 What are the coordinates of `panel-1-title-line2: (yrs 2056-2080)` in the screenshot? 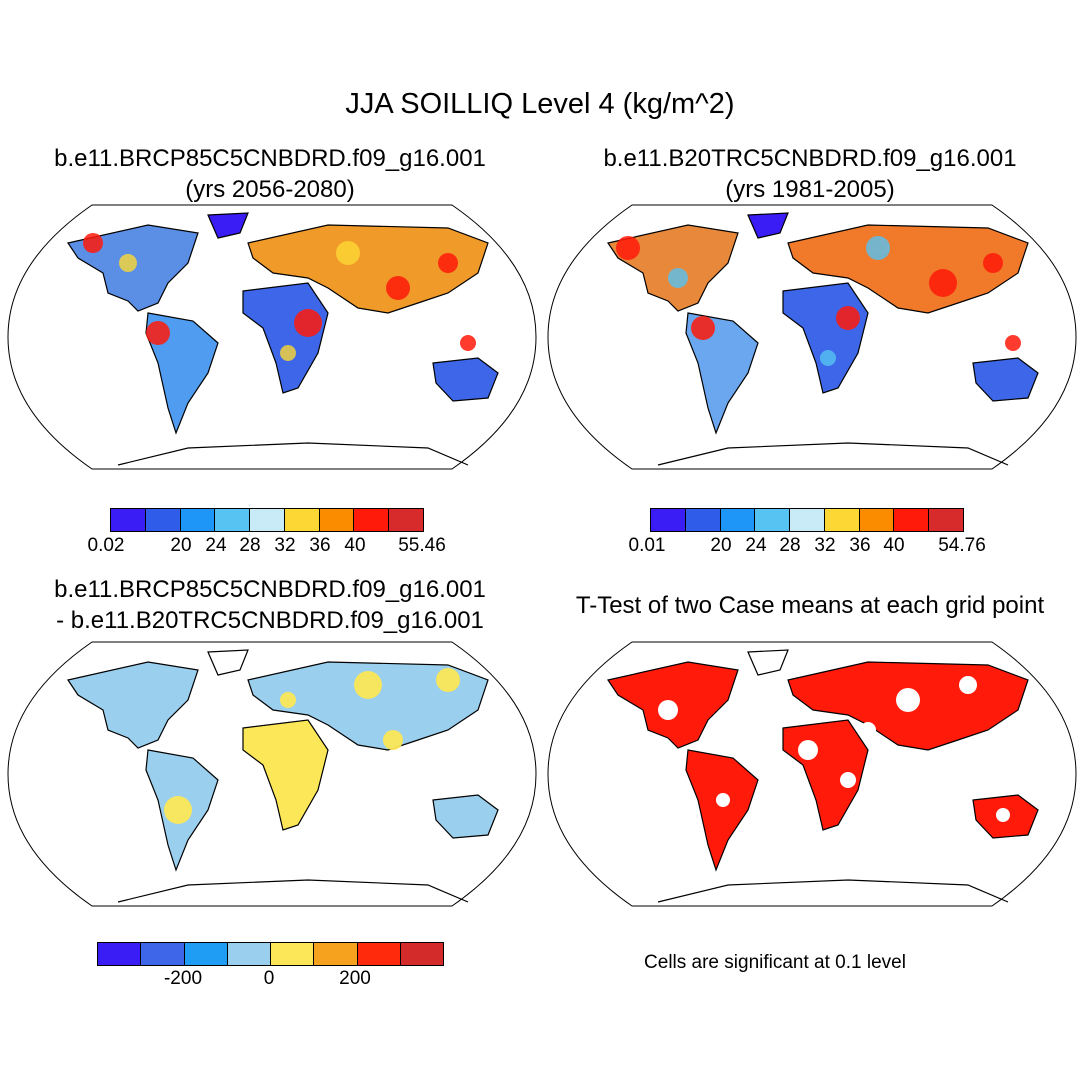 It's located at (270, 189).